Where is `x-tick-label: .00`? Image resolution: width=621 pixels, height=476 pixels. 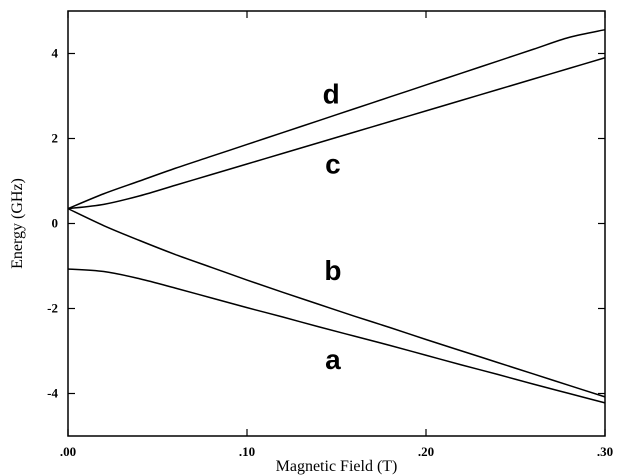
x-tick-label: .00 is located at coordinates (68, 451).